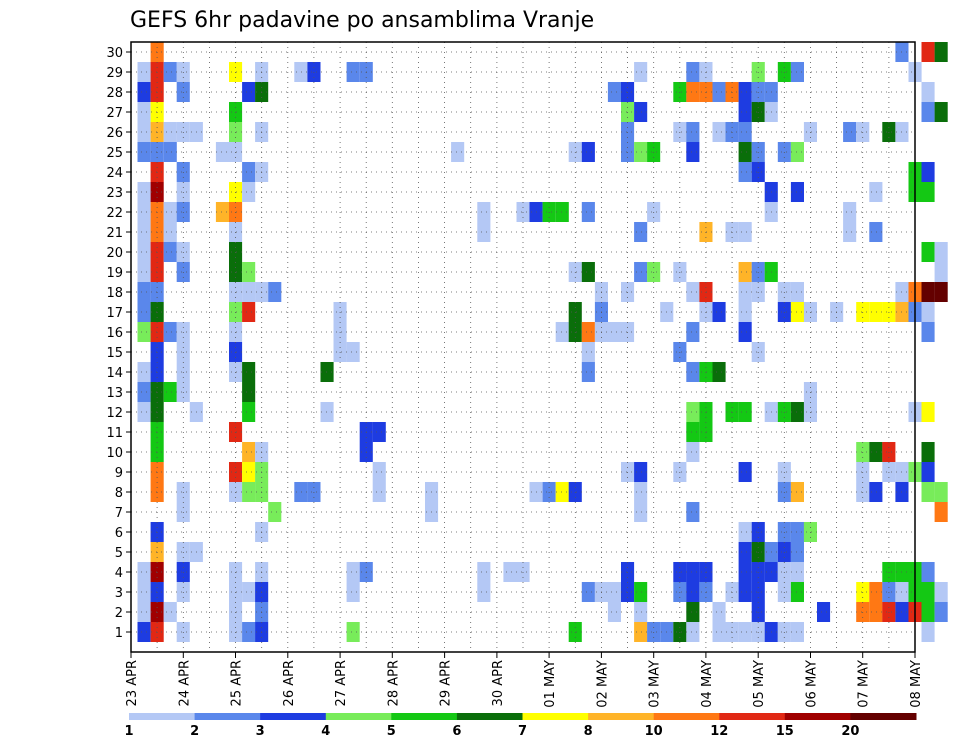  I want to click on colorbar-label: 4, so click(325, 731).